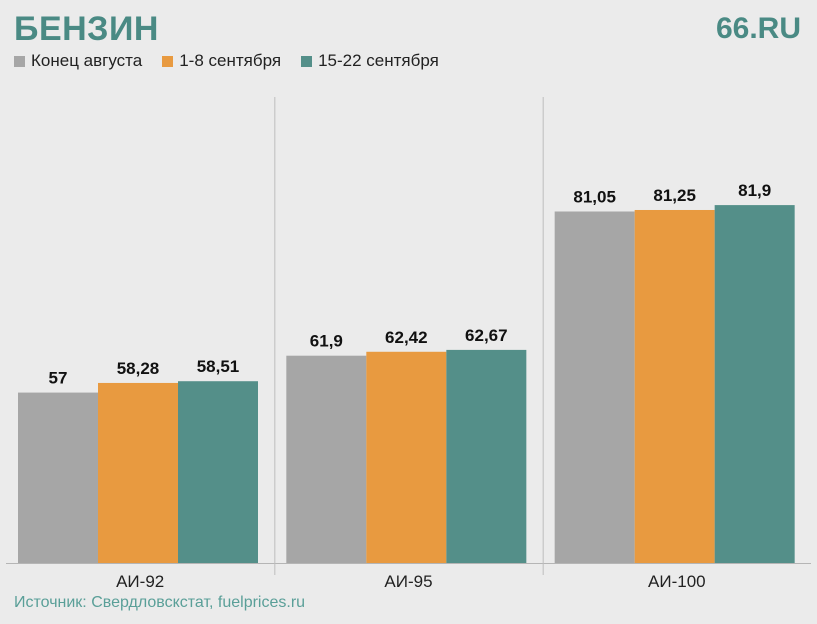  I want to click on source-note: Источник: Свердловскстат, fuelprices.ru, so click(160, 602).